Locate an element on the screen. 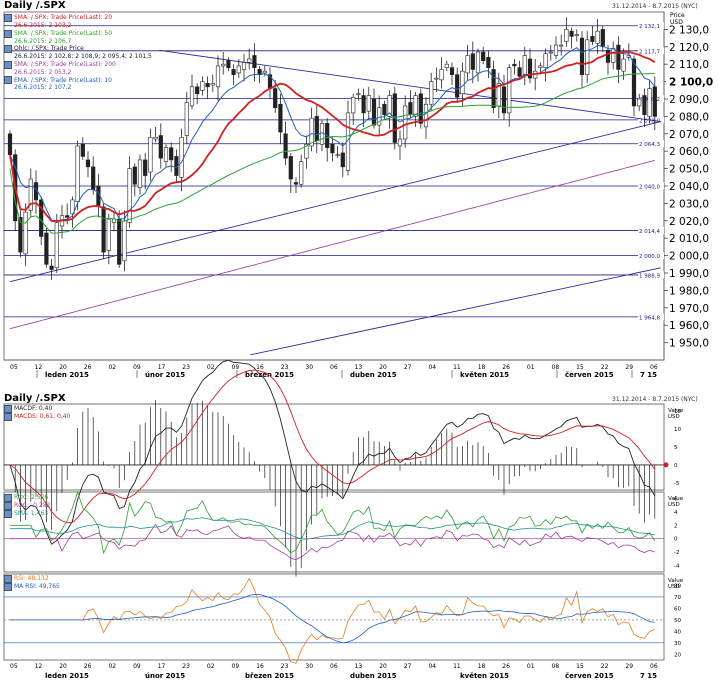  roc-legend-item-1: ROC: -0,282 is located at coordinates (27, 506).